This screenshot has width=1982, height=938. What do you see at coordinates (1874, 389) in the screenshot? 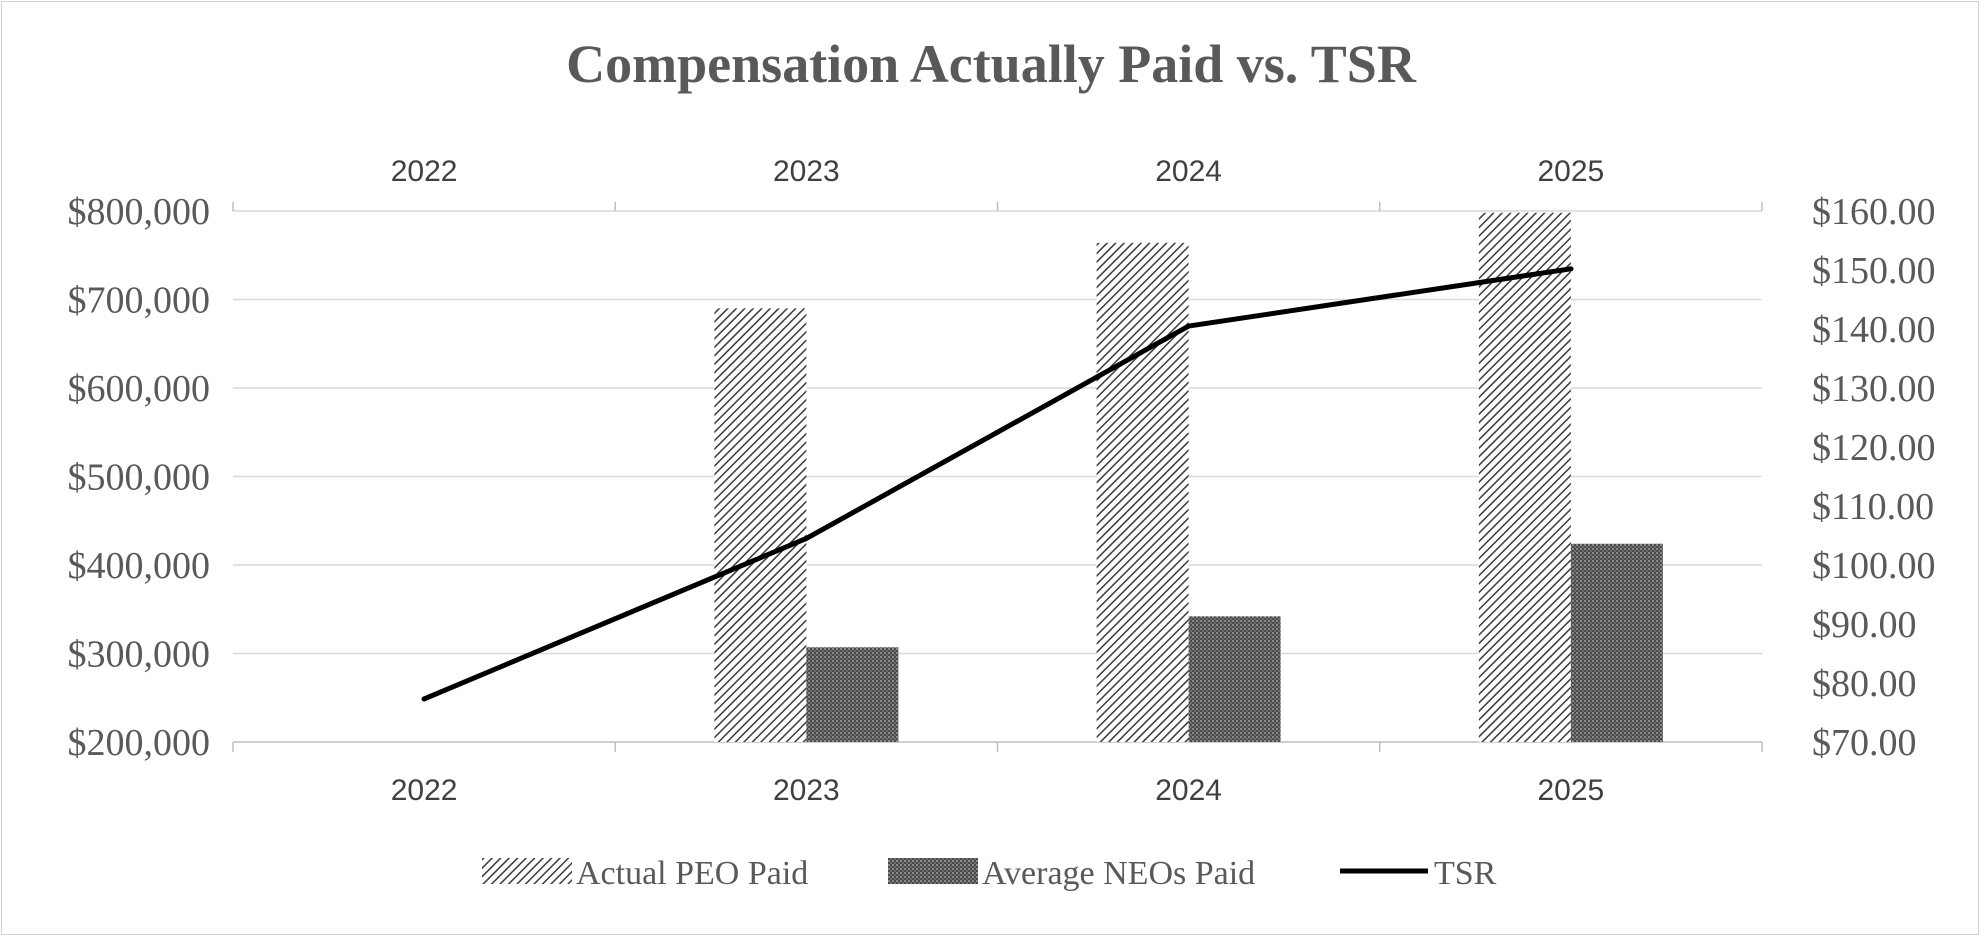
I see `right-axis-tick-label: $130.00` at bounding box center [1874, 389].